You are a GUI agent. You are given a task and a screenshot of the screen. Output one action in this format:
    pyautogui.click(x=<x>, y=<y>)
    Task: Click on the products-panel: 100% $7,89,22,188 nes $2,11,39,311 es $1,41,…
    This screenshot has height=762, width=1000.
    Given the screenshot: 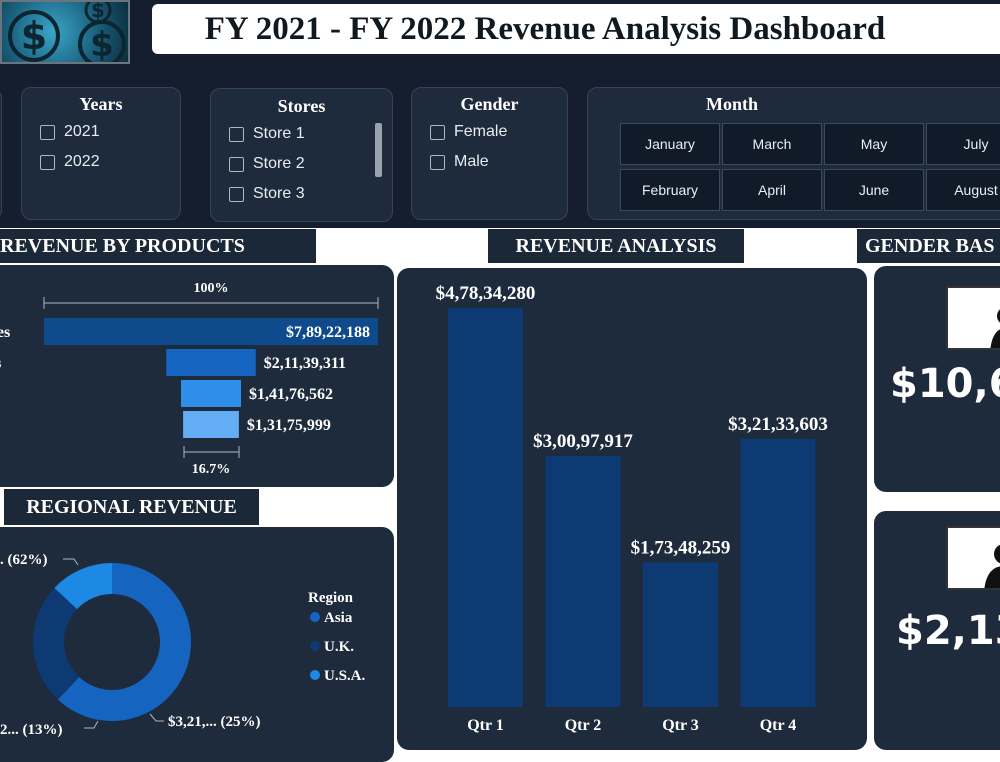 What is the action you would take?
    pyautogui.click(x=197, y=376)
    